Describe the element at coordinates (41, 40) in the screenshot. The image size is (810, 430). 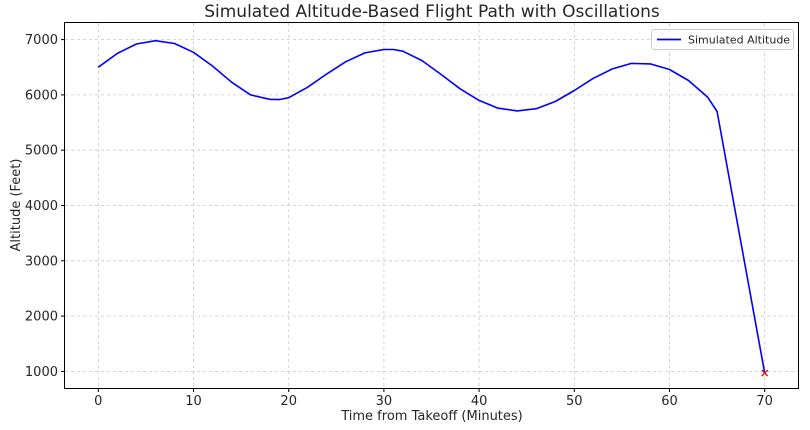
I see `y-tick-label: 7000` at that location.